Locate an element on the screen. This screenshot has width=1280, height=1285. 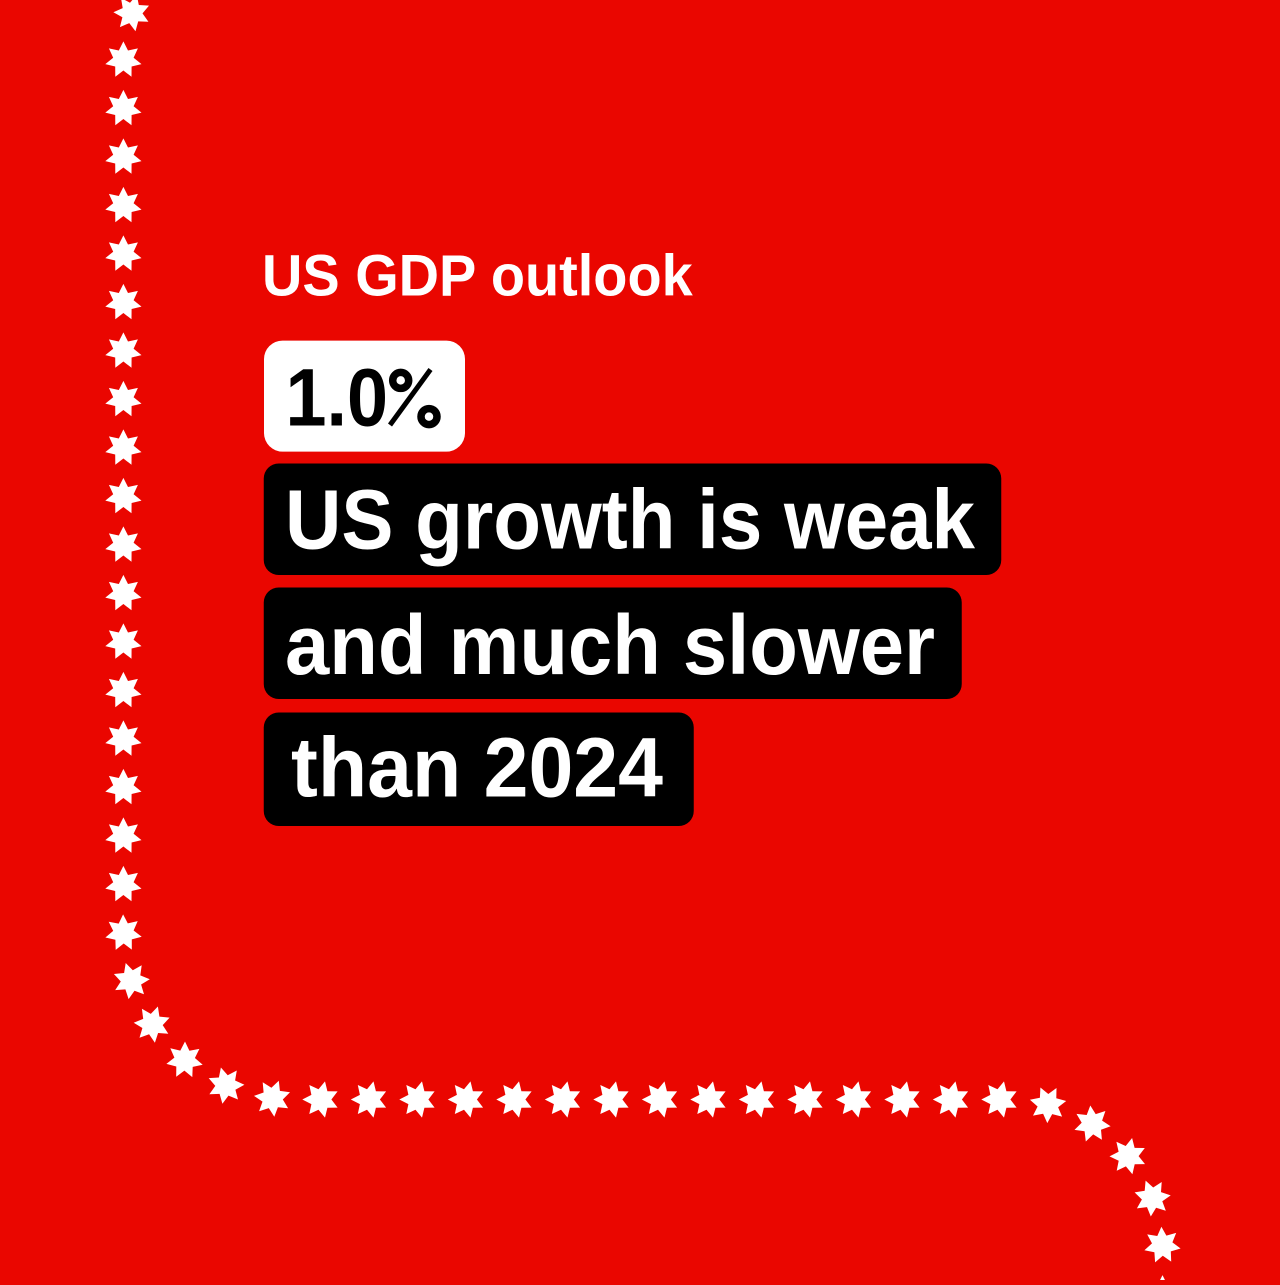
svg-text: US growth is weak is located at coordinates (630, 520).